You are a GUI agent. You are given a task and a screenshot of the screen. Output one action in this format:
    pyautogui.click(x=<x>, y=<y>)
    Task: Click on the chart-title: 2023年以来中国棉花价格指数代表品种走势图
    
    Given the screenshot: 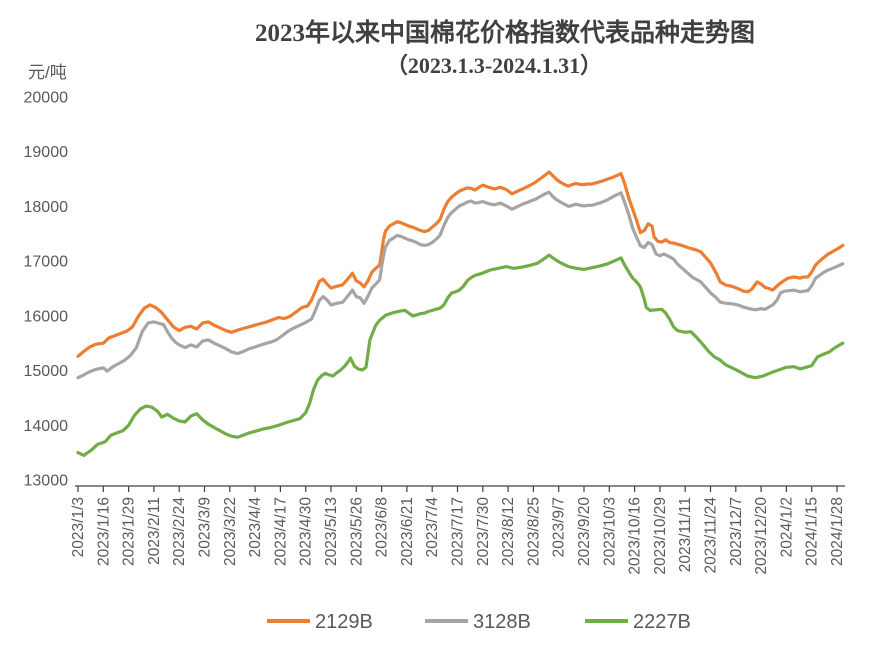 What is the action you would take?
    pyautogui.click(x=505, y=32)
    